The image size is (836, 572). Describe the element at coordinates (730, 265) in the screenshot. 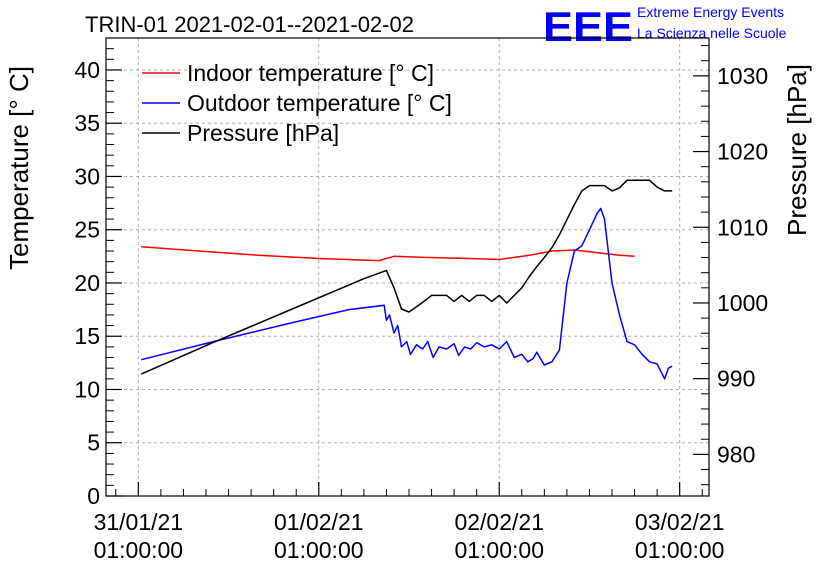

I see `y-axis-right: 980 990 1000 1010 1020 1030` at that location.